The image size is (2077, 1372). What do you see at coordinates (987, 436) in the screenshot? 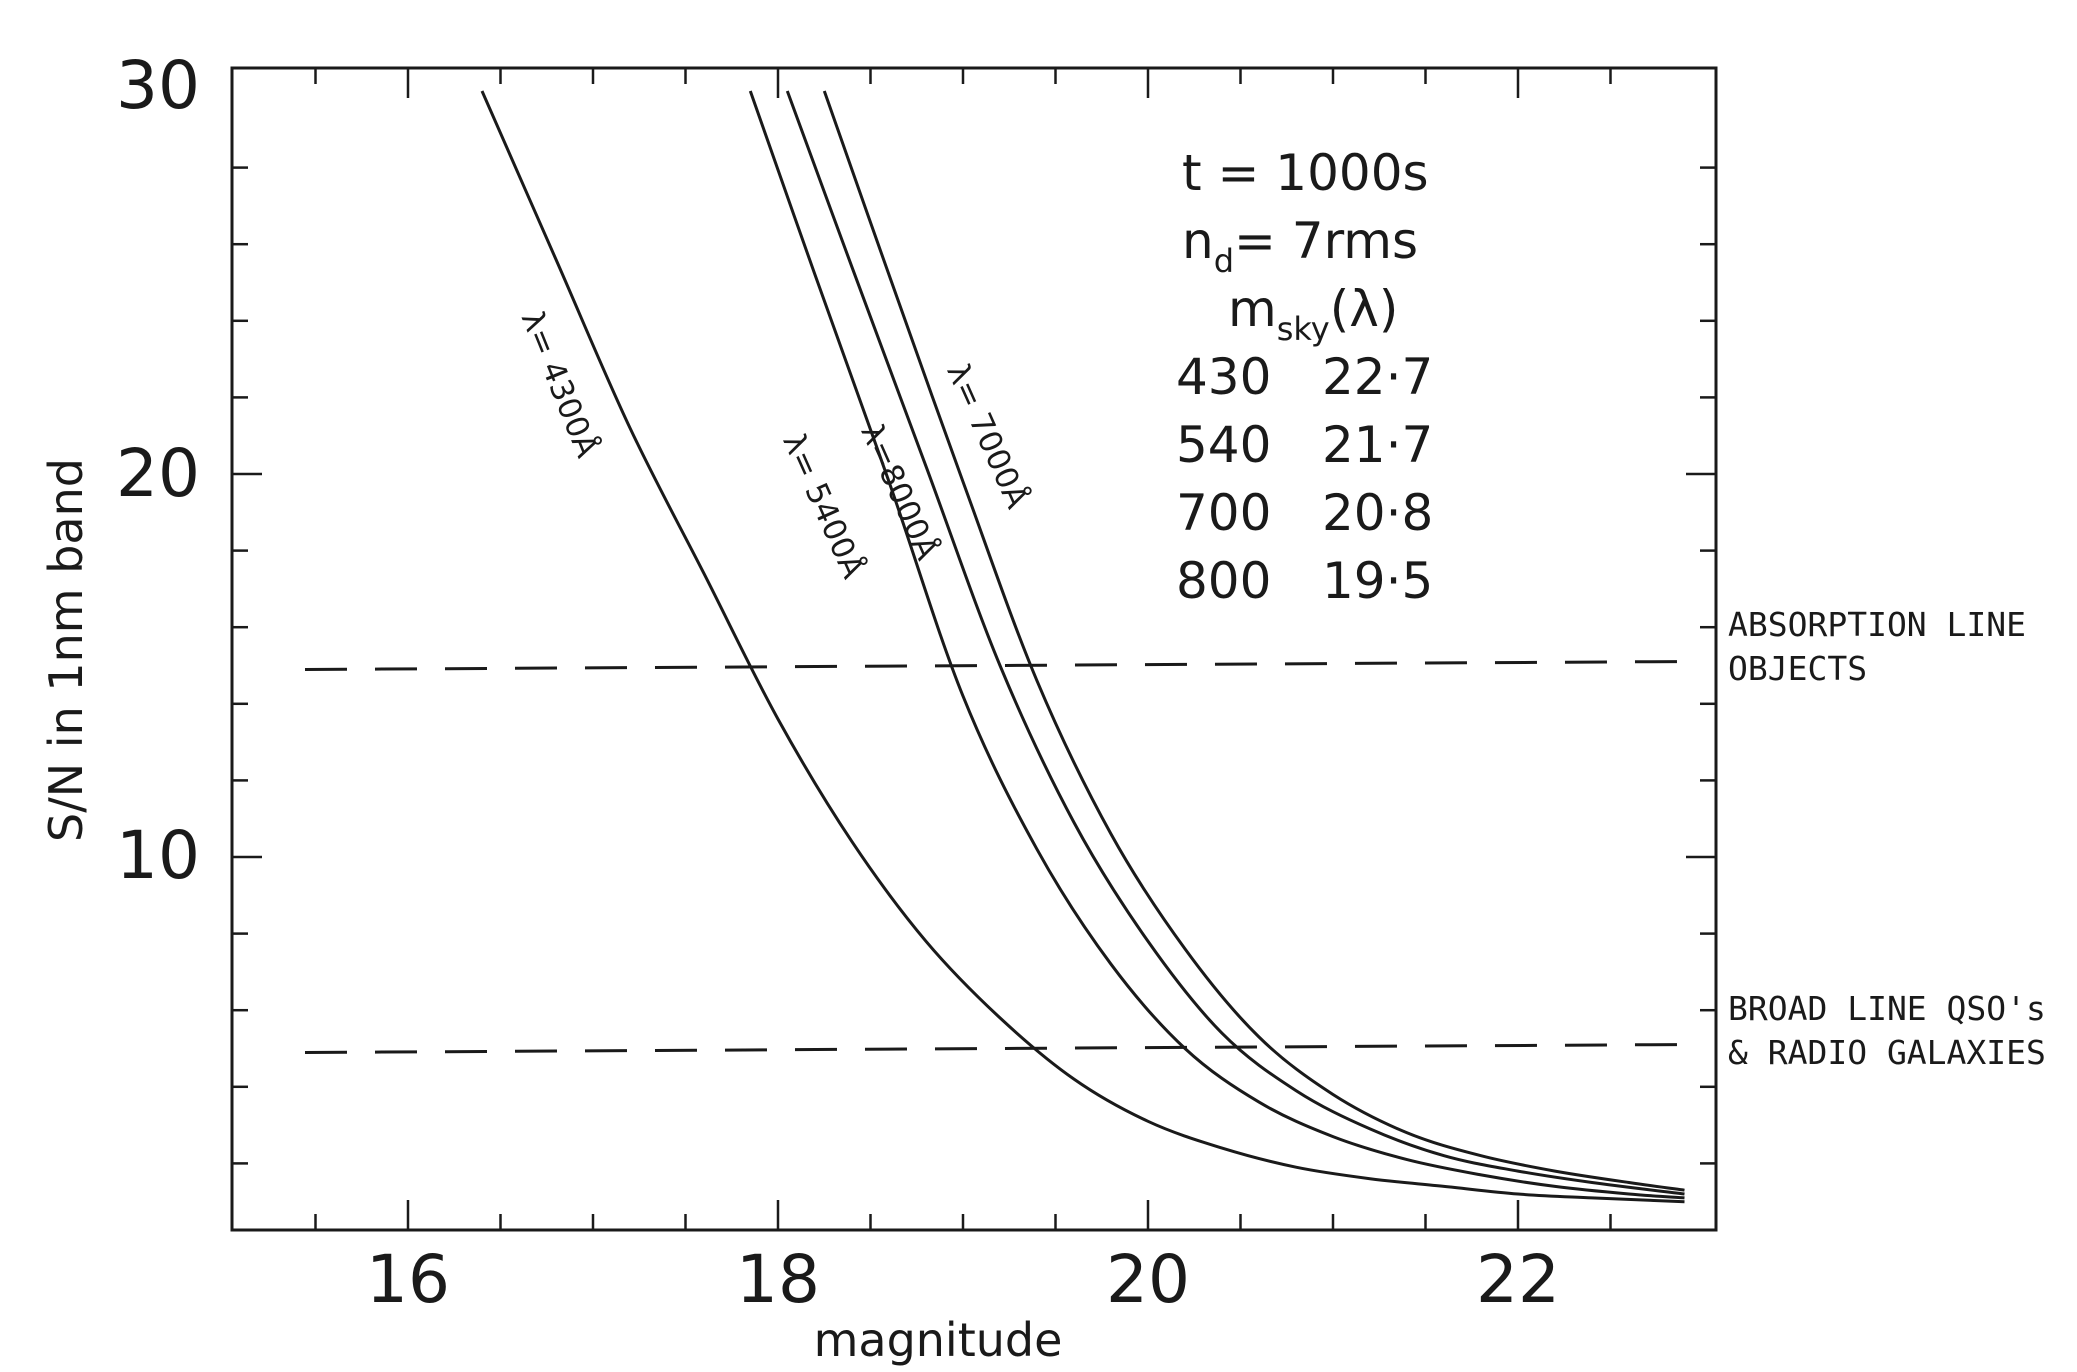
I see `curve-label-7000: λ= 7000Å` at bounding box center [987, 436].